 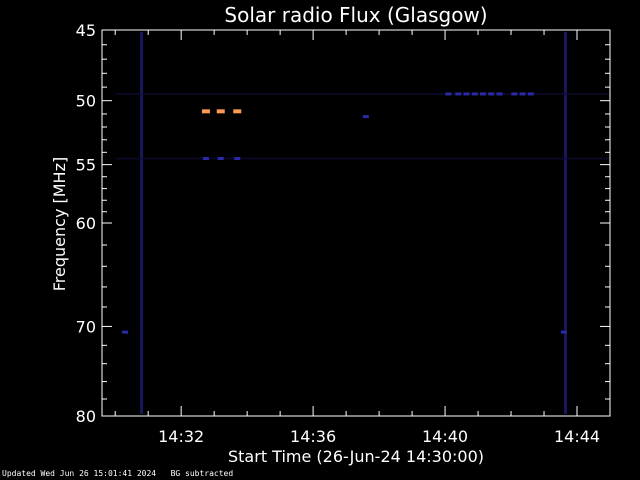 I want to click on y-tick-label-45: 45, so click(x=86, y=30).